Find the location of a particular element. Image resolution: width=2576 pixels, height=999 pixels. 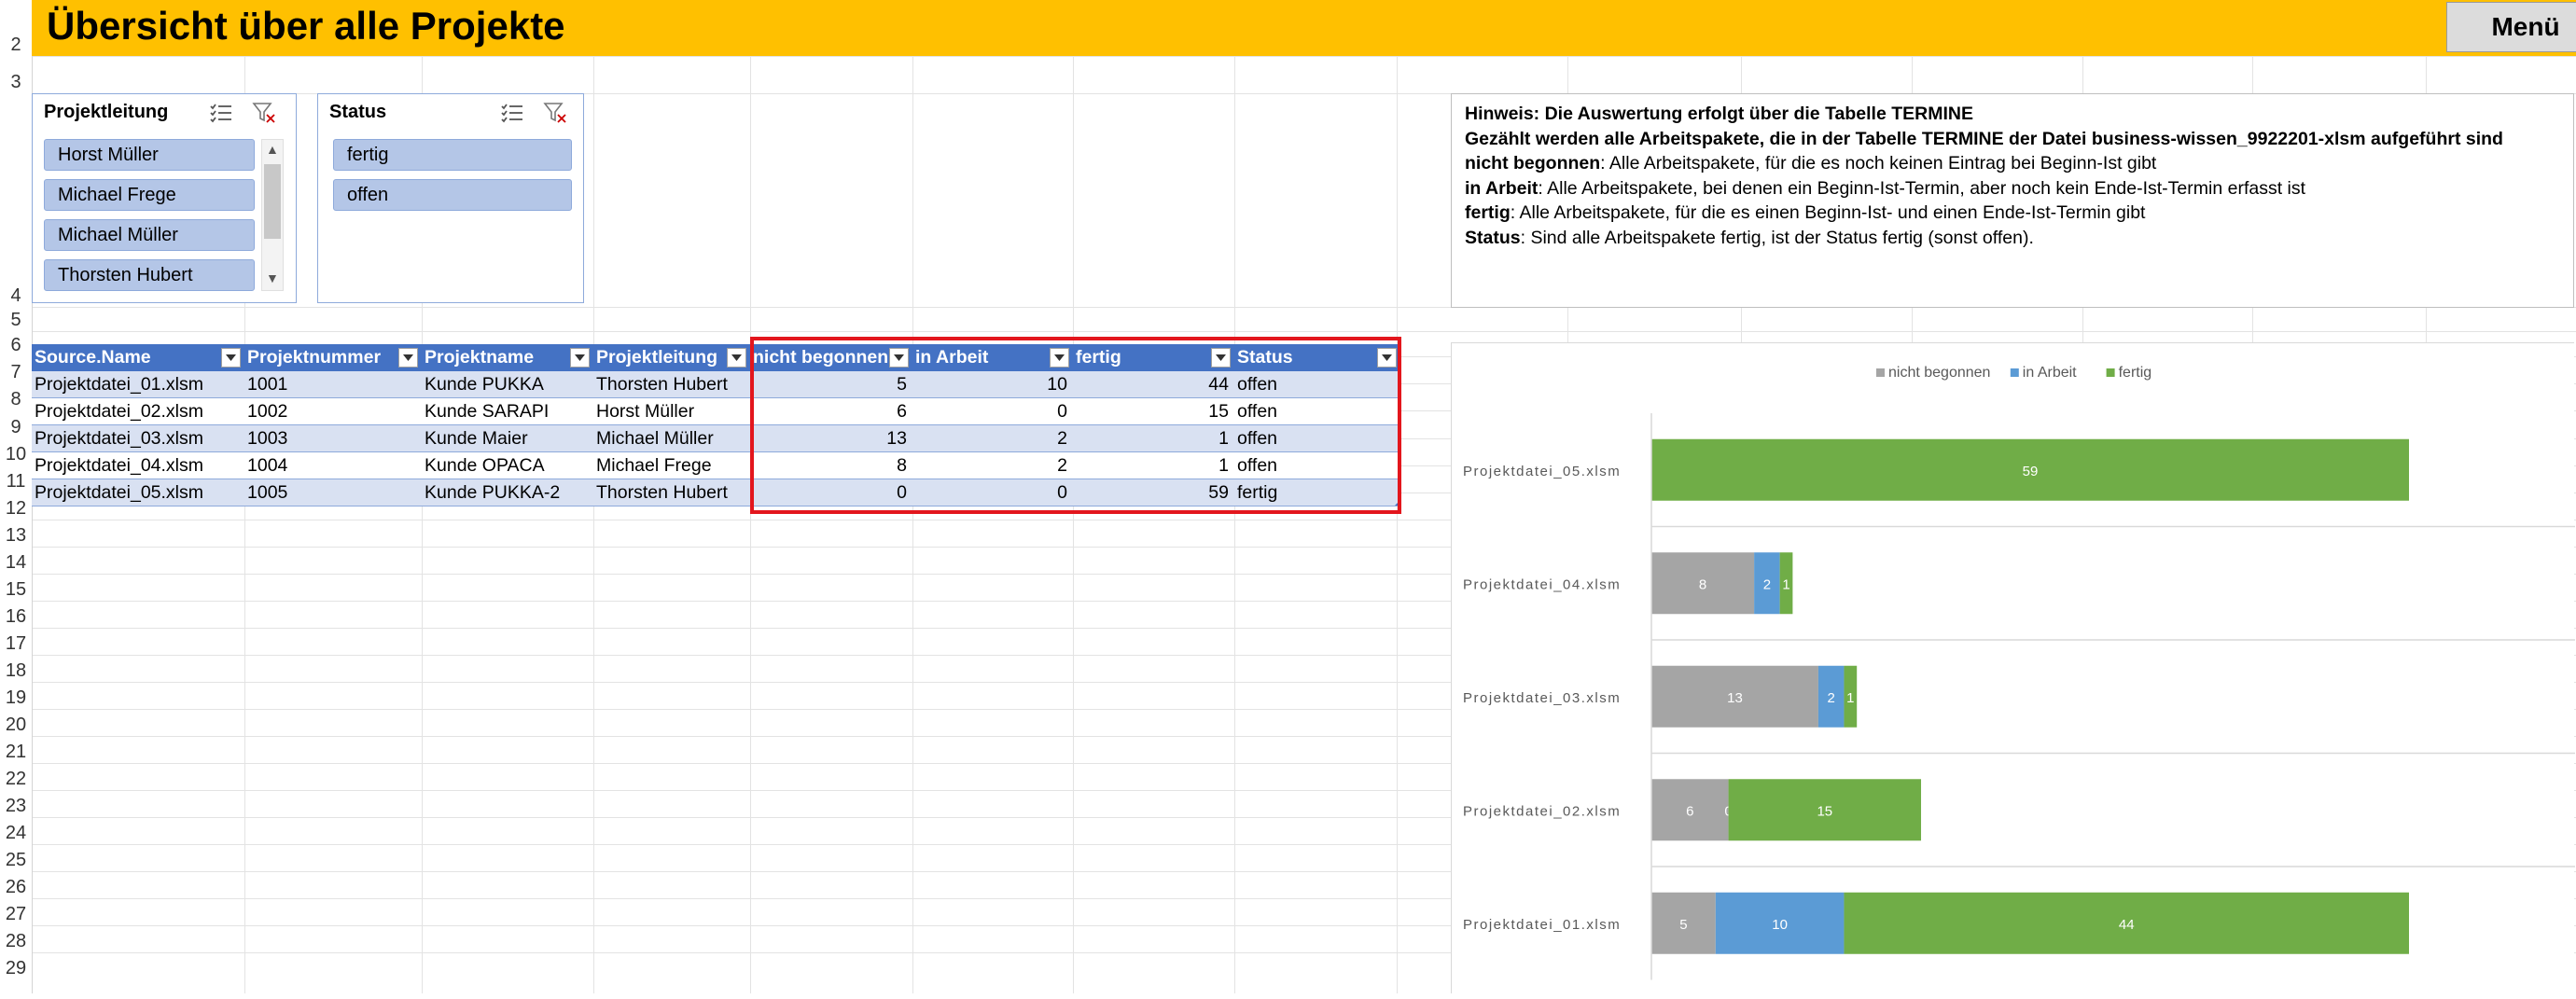

table-cell: Projektdatei_04.xlsm is located at coordinates (120, 465).